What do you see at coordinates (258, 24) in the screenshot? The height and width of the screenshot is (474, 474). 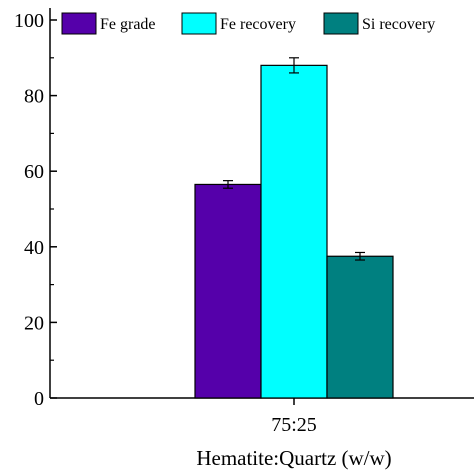 I see `legend-label: Fe recovery` at bounding box center [258, 24].